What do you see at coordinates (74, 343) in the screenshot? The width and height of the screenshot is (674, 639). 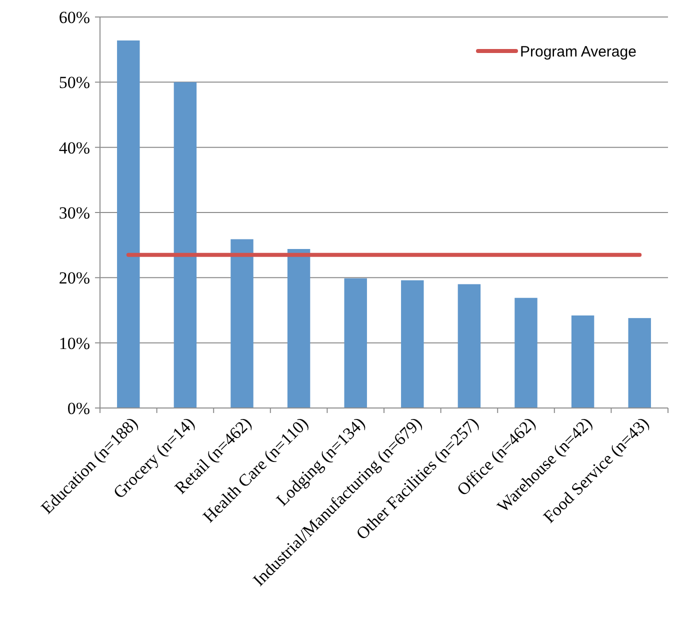 I see `y-tick-label: 10%` at bounding box center [74, 343].